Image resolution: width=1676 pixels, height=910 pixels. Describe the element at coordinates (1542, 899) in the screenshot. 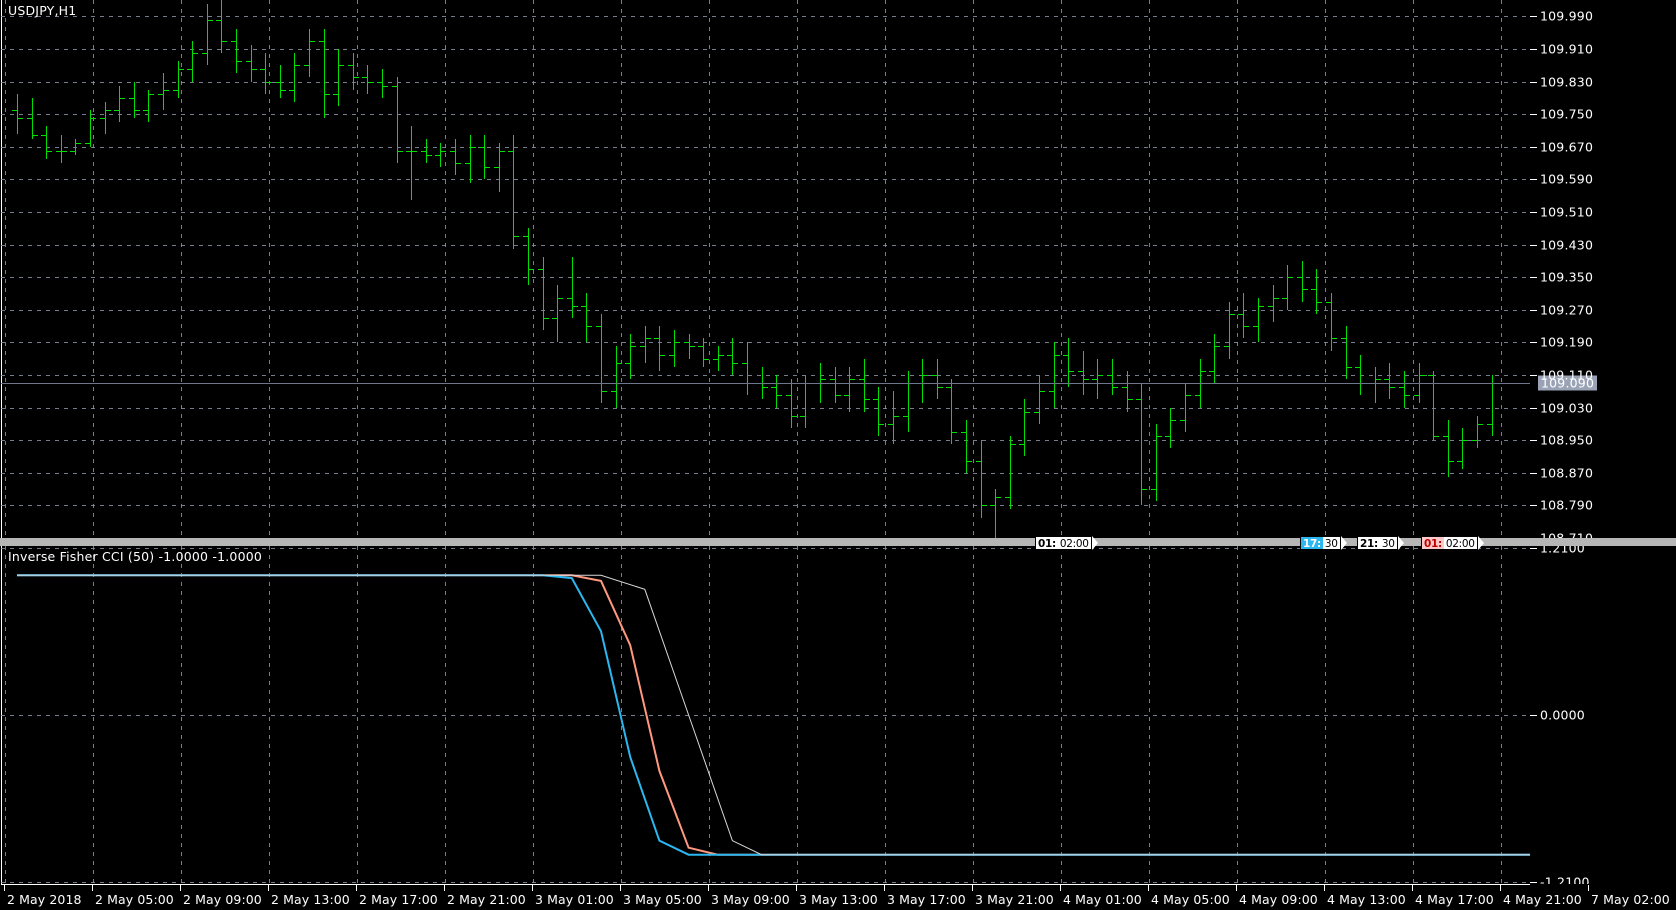

I see `time-axis-label: 4 May 21:00` at that location.